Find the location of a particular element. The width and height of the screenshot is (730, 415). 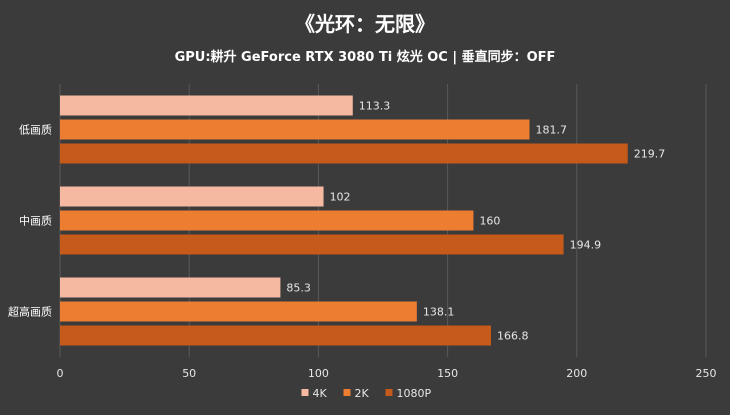

x-tick-label: 250 is located at coordinates (706, 373).